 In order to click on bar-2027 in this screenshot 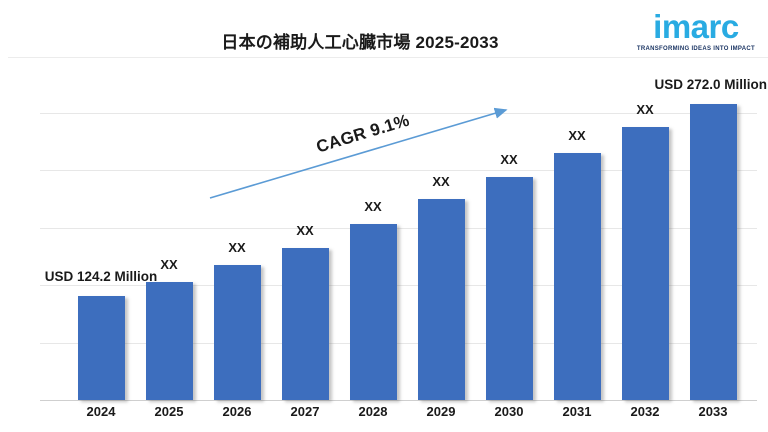, I will do `click(305, 324)`.